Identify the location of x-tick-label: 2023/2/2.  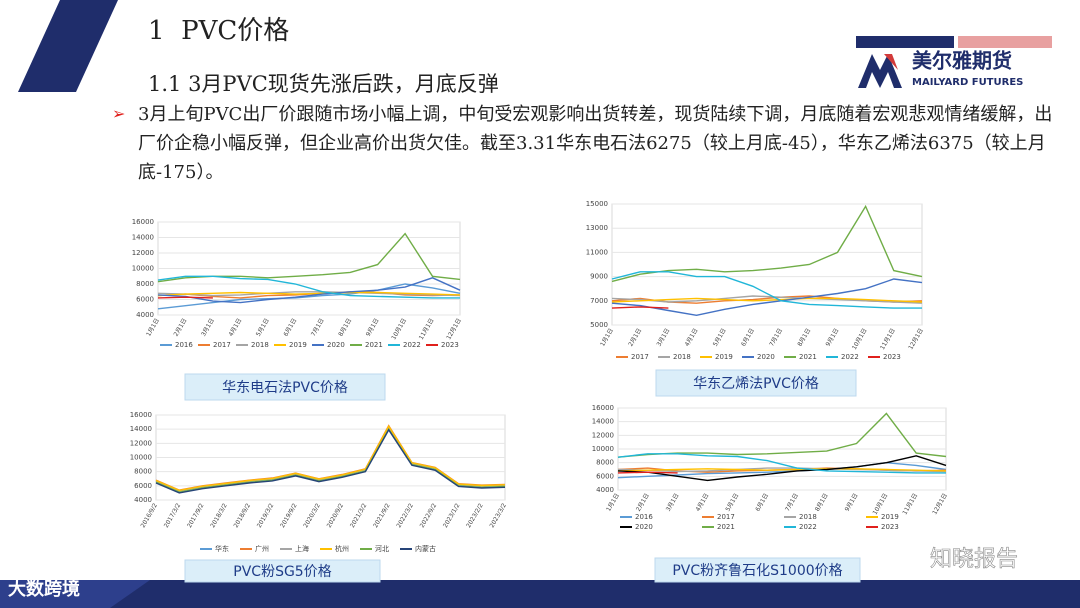
(475, 515).